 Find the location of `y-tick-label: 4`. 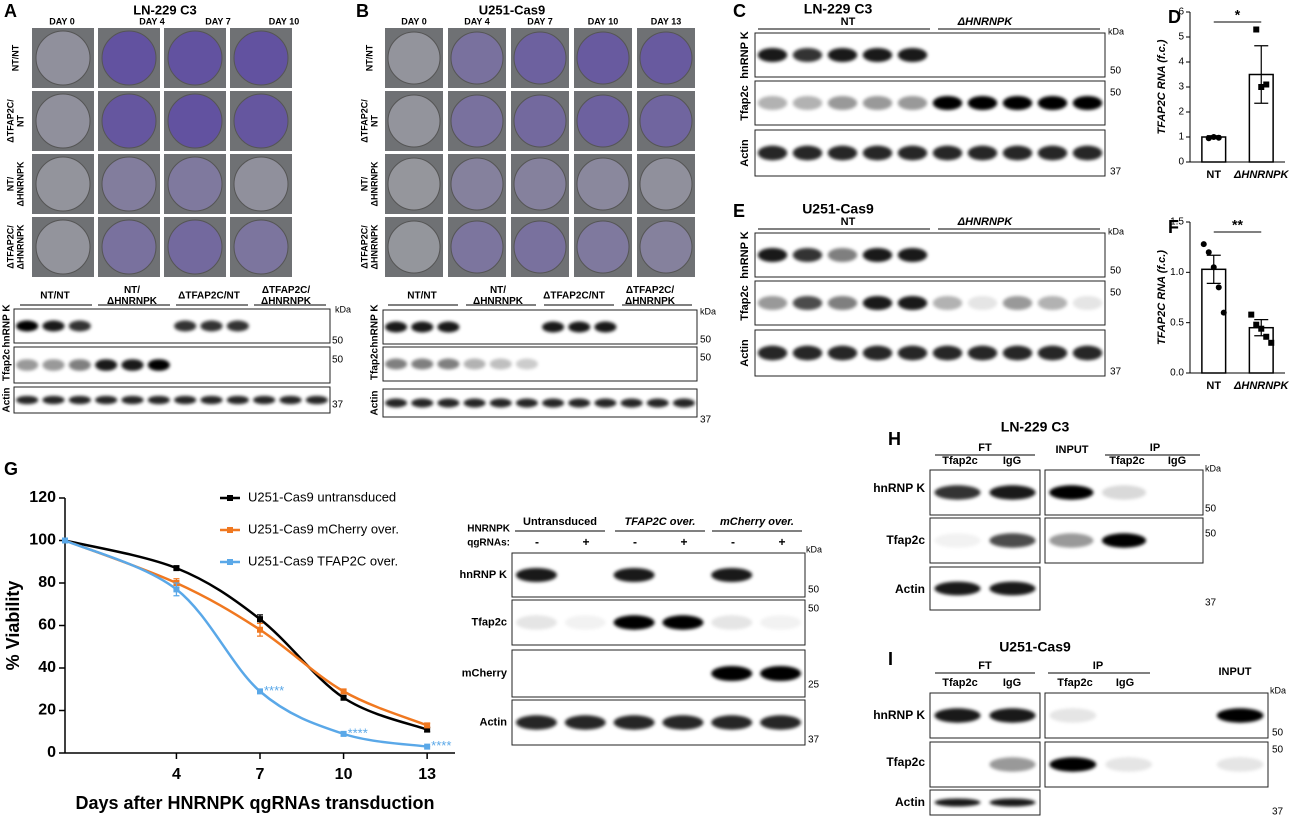

y-tick-label: 4 is located at coordinates (1181, 62).